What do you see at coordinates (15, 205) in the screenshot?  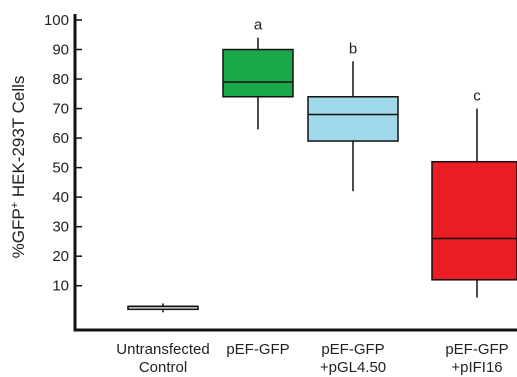 I see `y-axis-title-superscript: +` at bounding box center [15, 205].